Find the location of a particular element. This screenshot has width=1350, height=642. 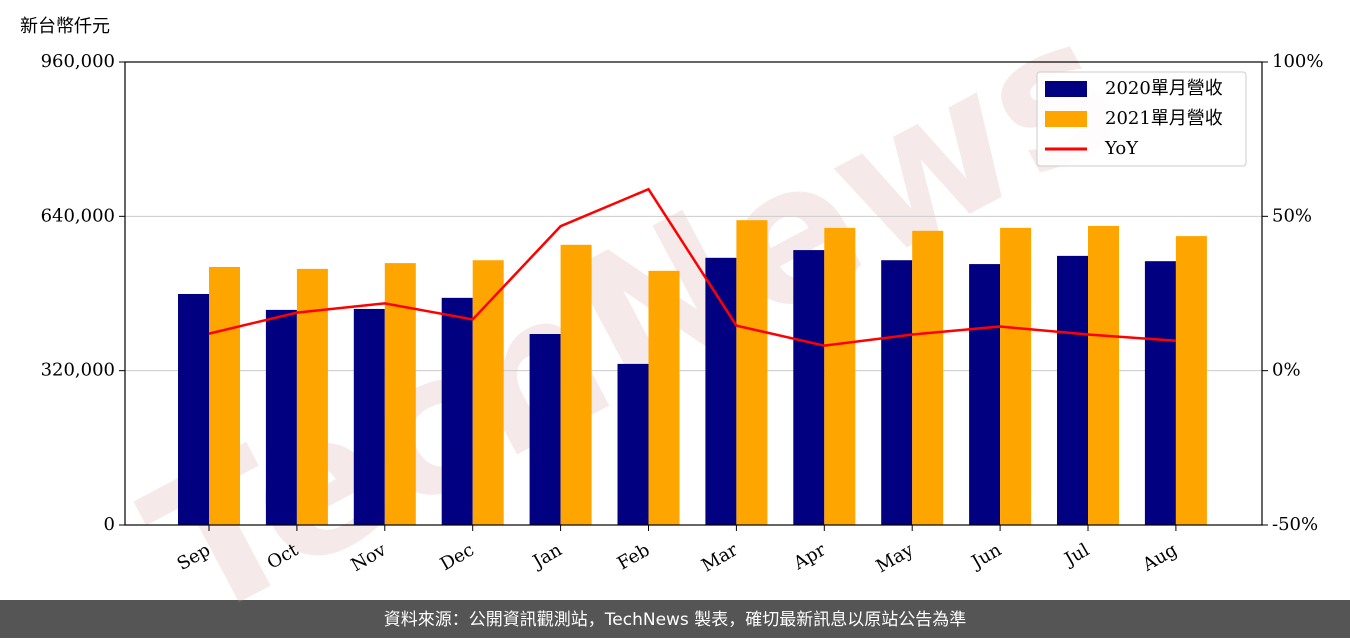

footer: 資料來源：公開資訊觀測站，TechNews 製表，確切最新訊息以原站公告為準 is located at coordinates (675, 620).